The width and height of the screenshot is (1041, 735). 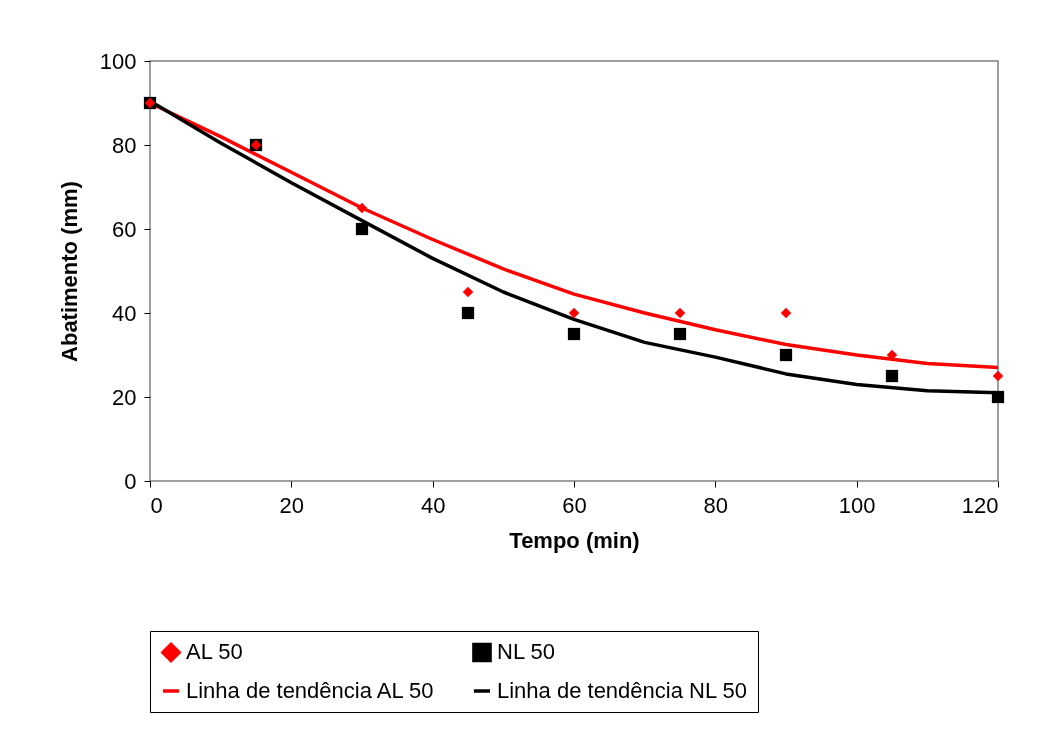 What do you see at coordinates (124, 397) in the screenshot?
I see `y-tick-label: 20` at bounding box center [124, 397].